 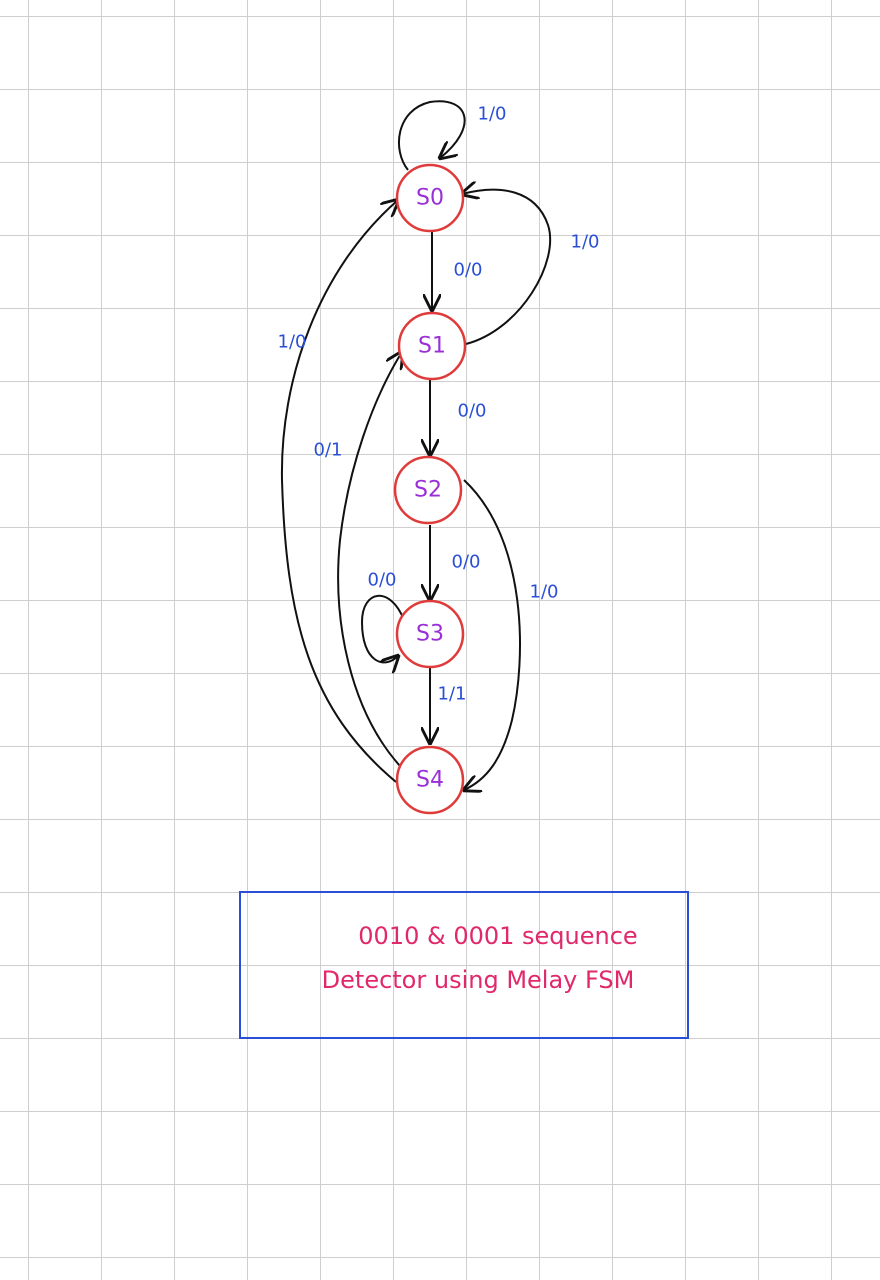 What do you see at coordinates (478, 980) in the screenshot?
I see `title-line-2: Detector using Melay FSM` at bounding box center [478, 980].